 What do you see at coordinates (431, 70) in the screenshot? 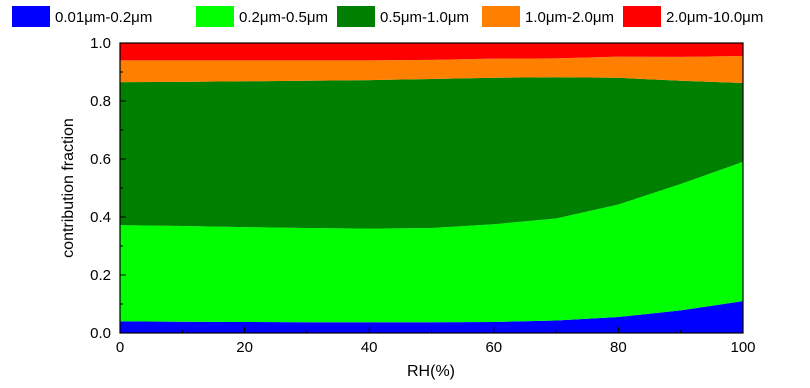
I see `area-series-1-0um-2-0um` at bounding box center [431, 70].